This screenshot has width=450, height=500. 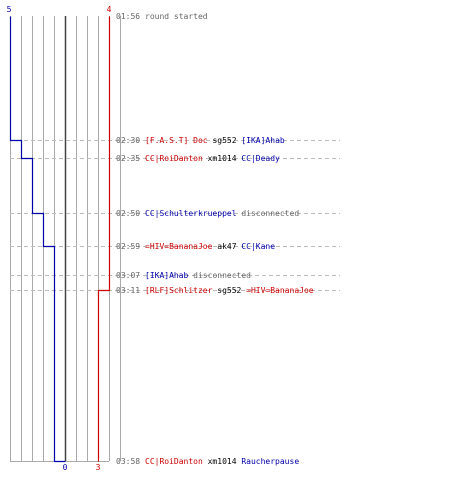 I want to click on event-time: 03:07, so click(x=128, y=275).